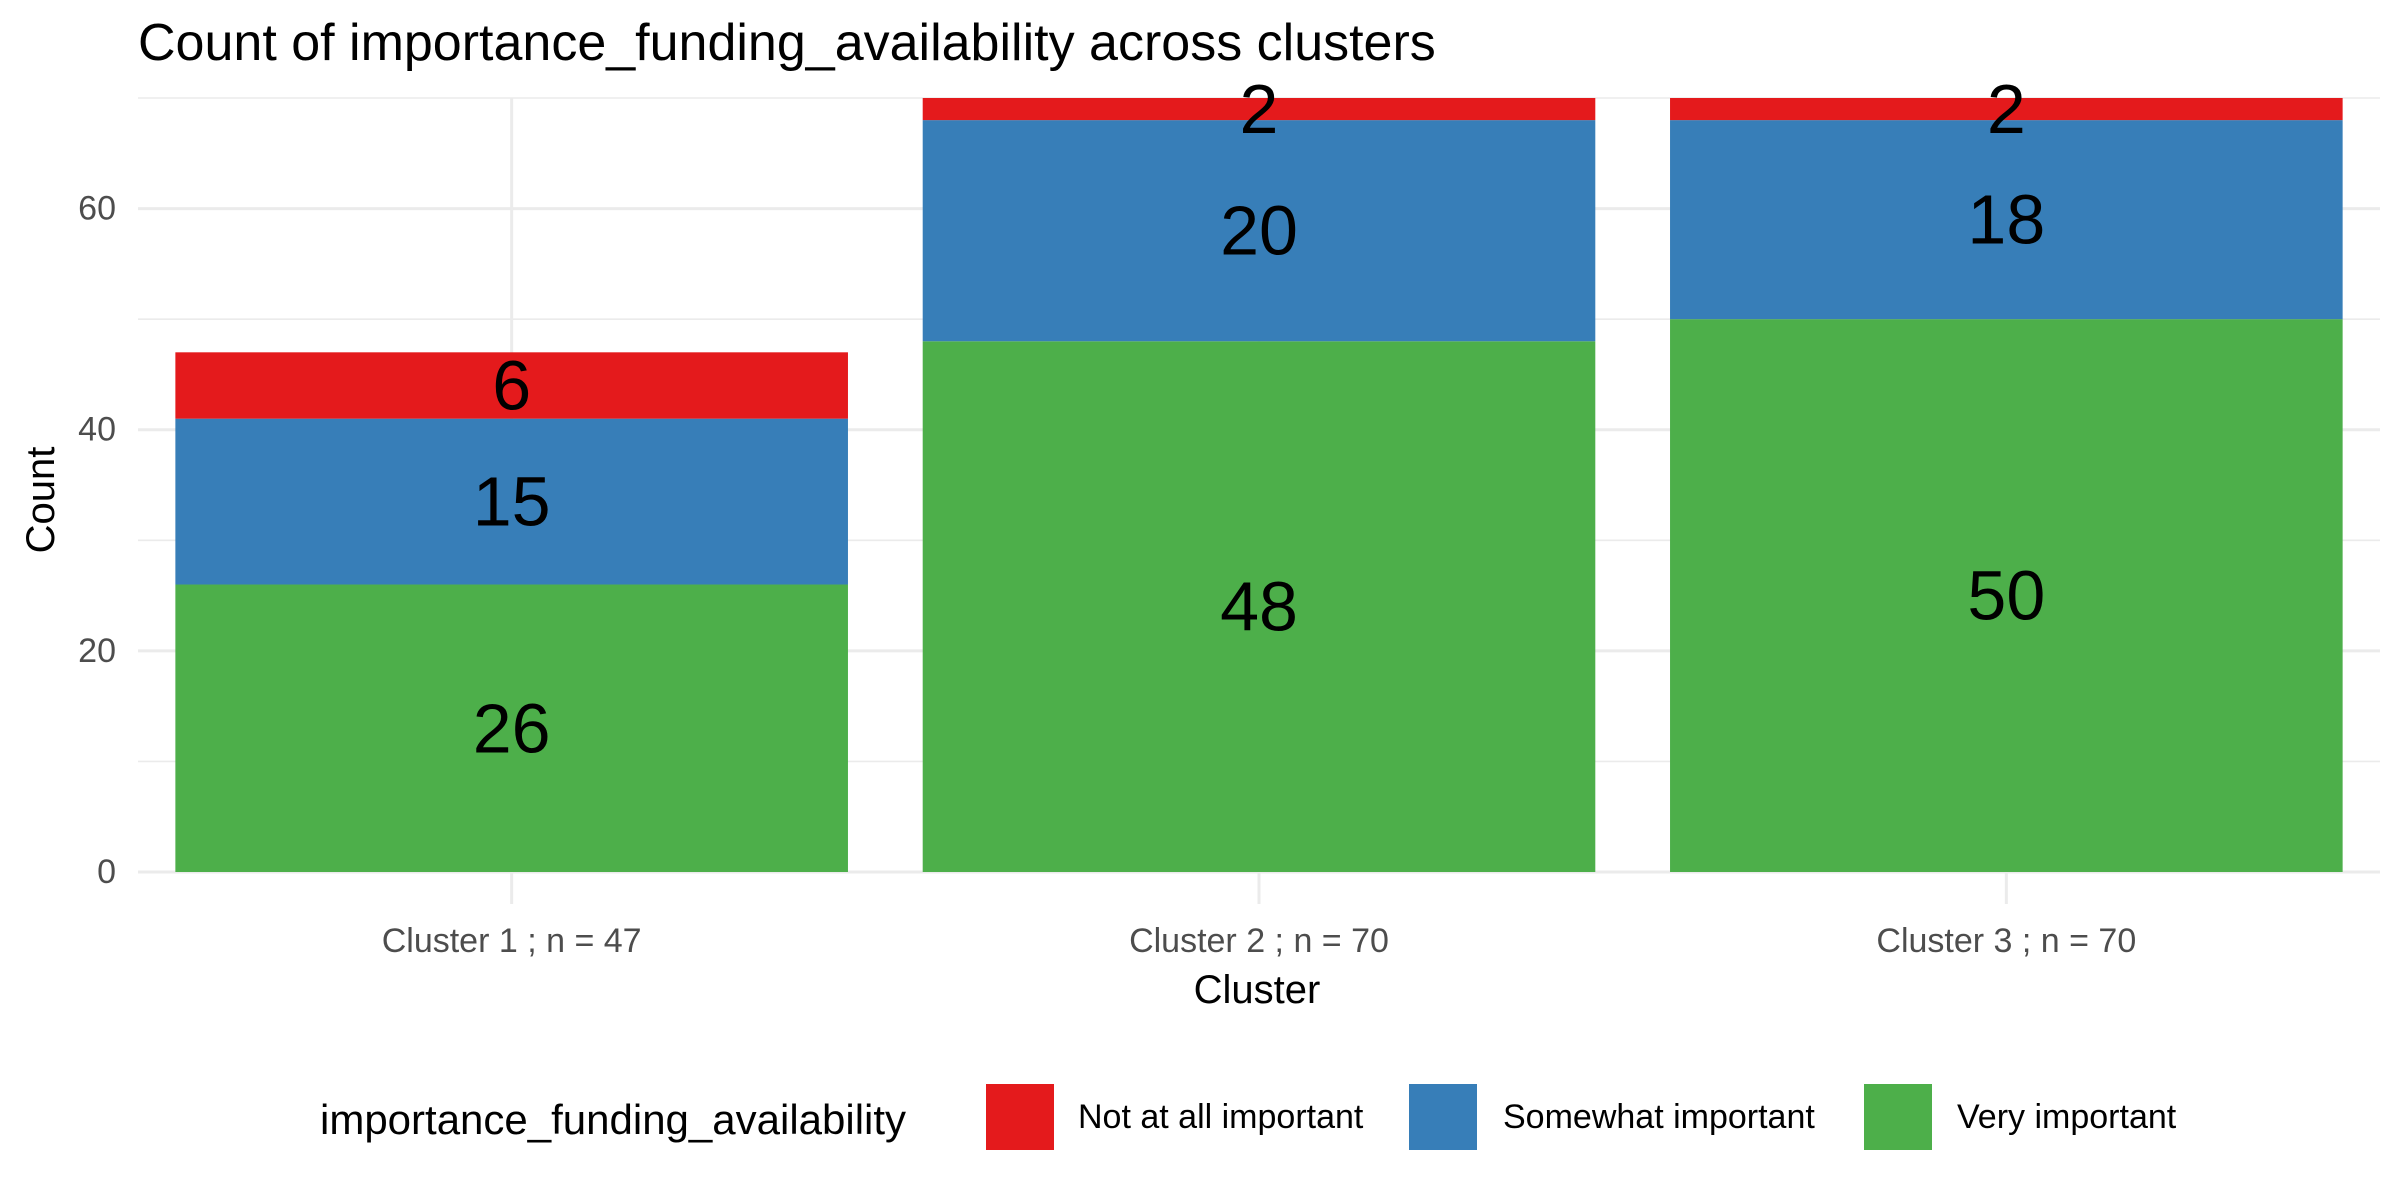 Image resolution: width=2400 pixels, height=1200 pixels. What do you see at coordinates (97, 430) in the screenshot?
I see `y-tick-label: 40` at bounding box center [97, 430].